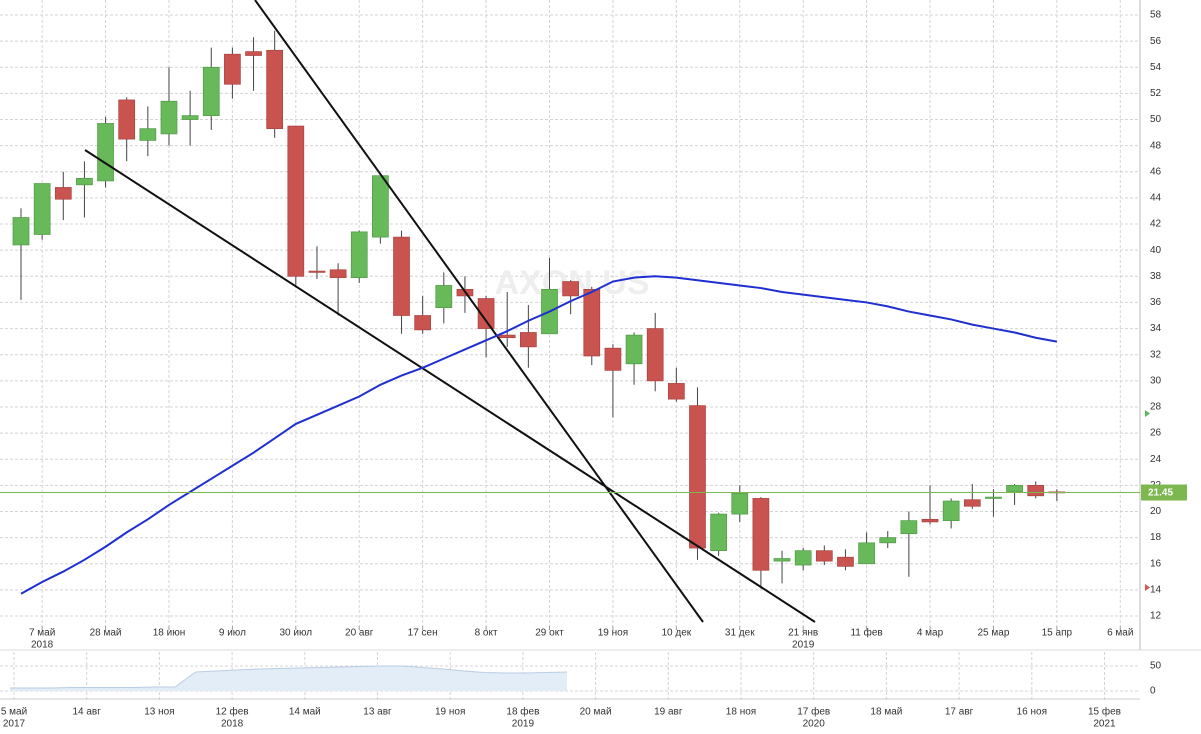 Image resolution: width=1201 pixels, height=734 pixels. Describe the element at coordinates (1147, 413) in the screenshot. I see `up-marker` at that location.